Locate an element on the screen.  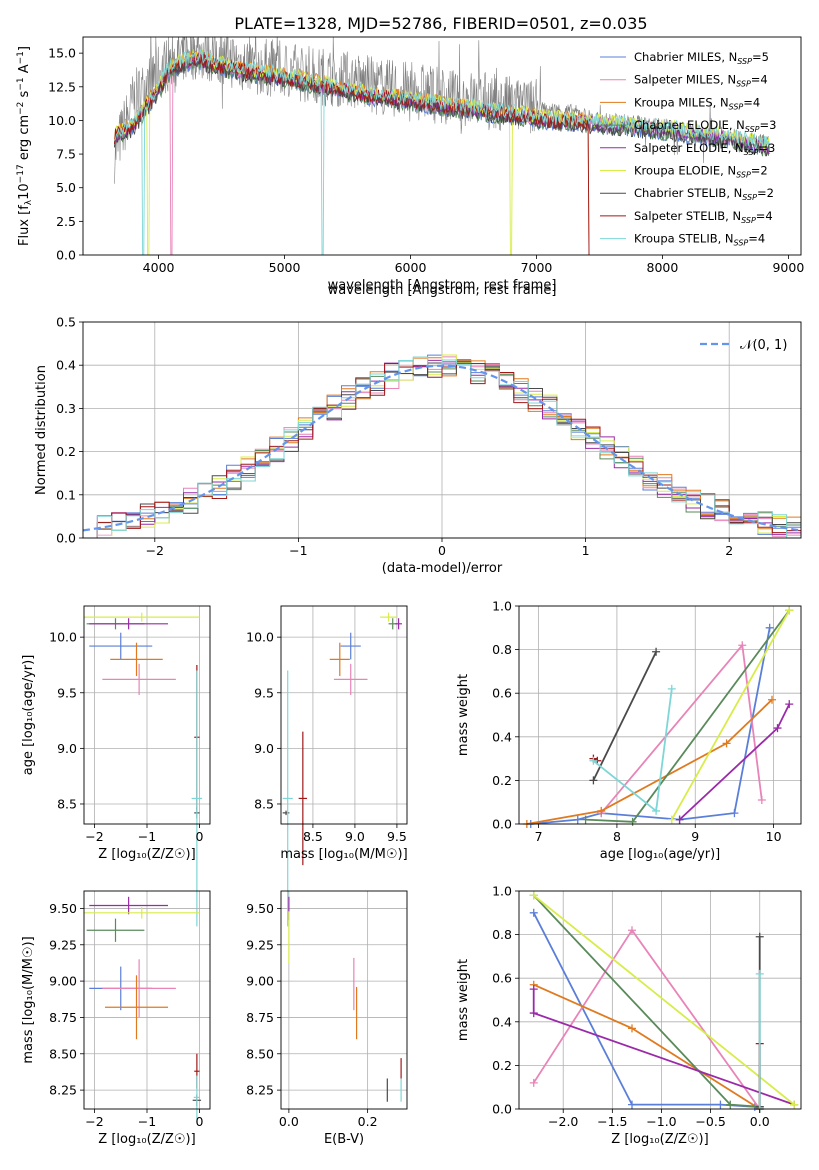
mass_weight_vs_Z-series is located at coordinates (664, 1002).